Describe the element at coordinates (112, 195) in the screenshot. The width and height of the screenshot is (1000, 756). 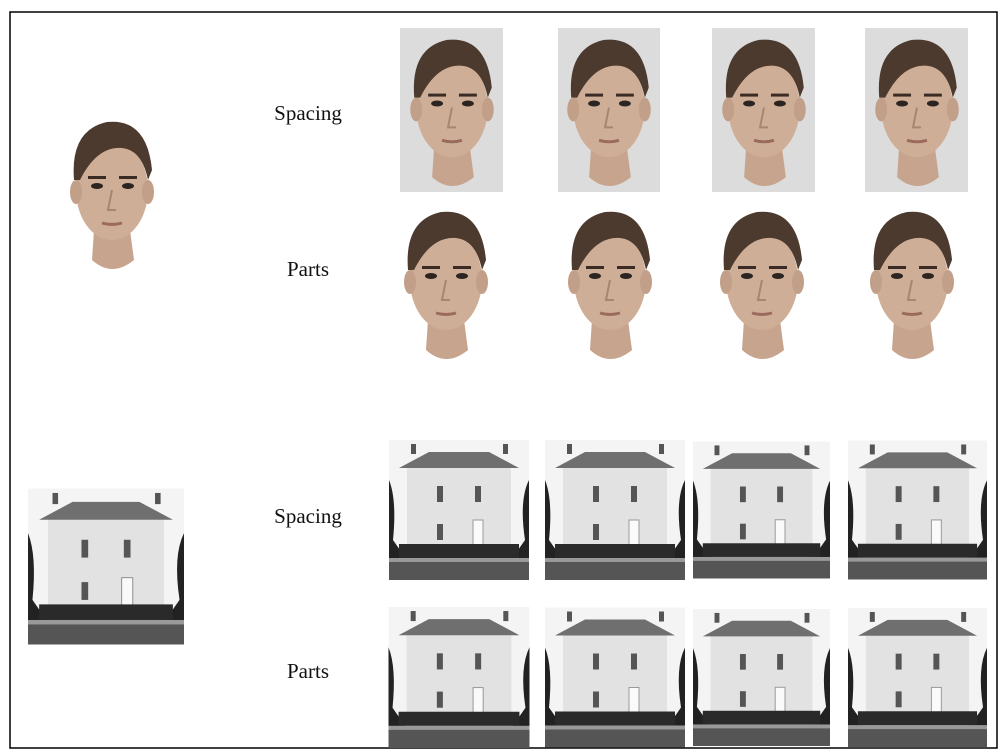
I see `face-original` at that location.